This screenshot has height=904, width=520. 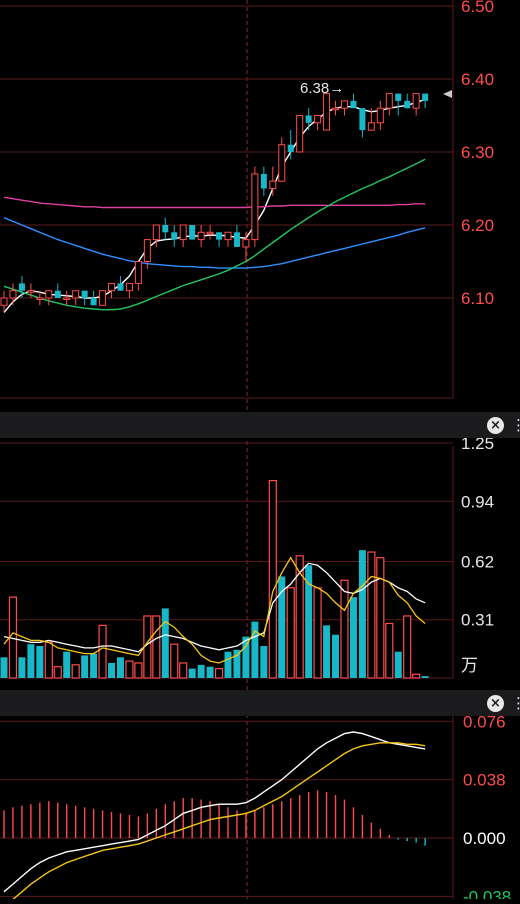 I want to click on macd-panel-header: × ⋮, so click(x=260, y=703).